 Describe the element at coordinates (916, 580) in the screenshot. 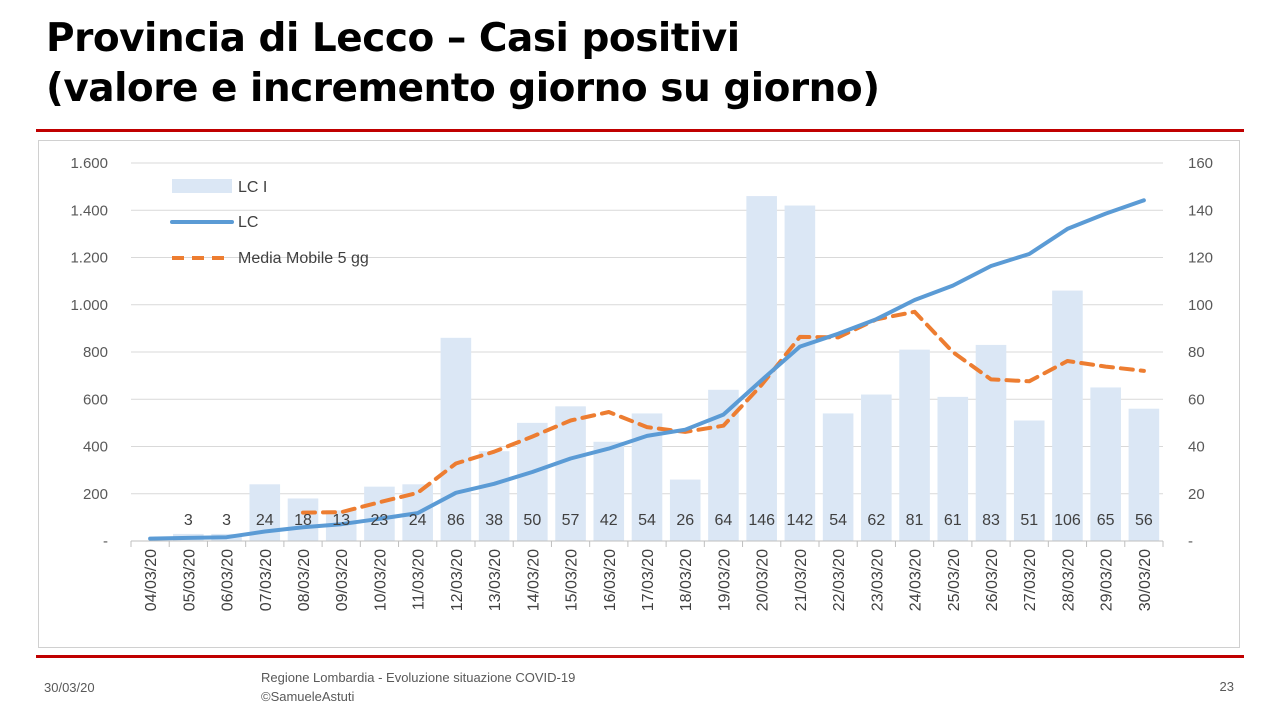

I see `x-tick-label: 24/03/20` at that location.